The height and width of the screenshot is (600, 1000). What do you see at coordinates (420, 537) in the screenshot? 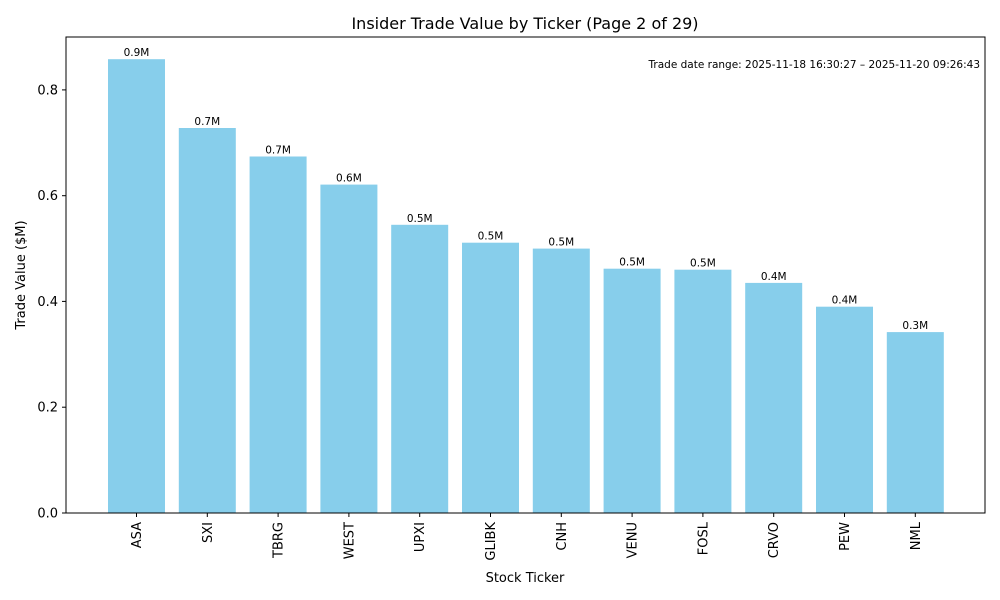
I see `x-tick-label-upxi: UPXI` at bounding box center [420, 537].